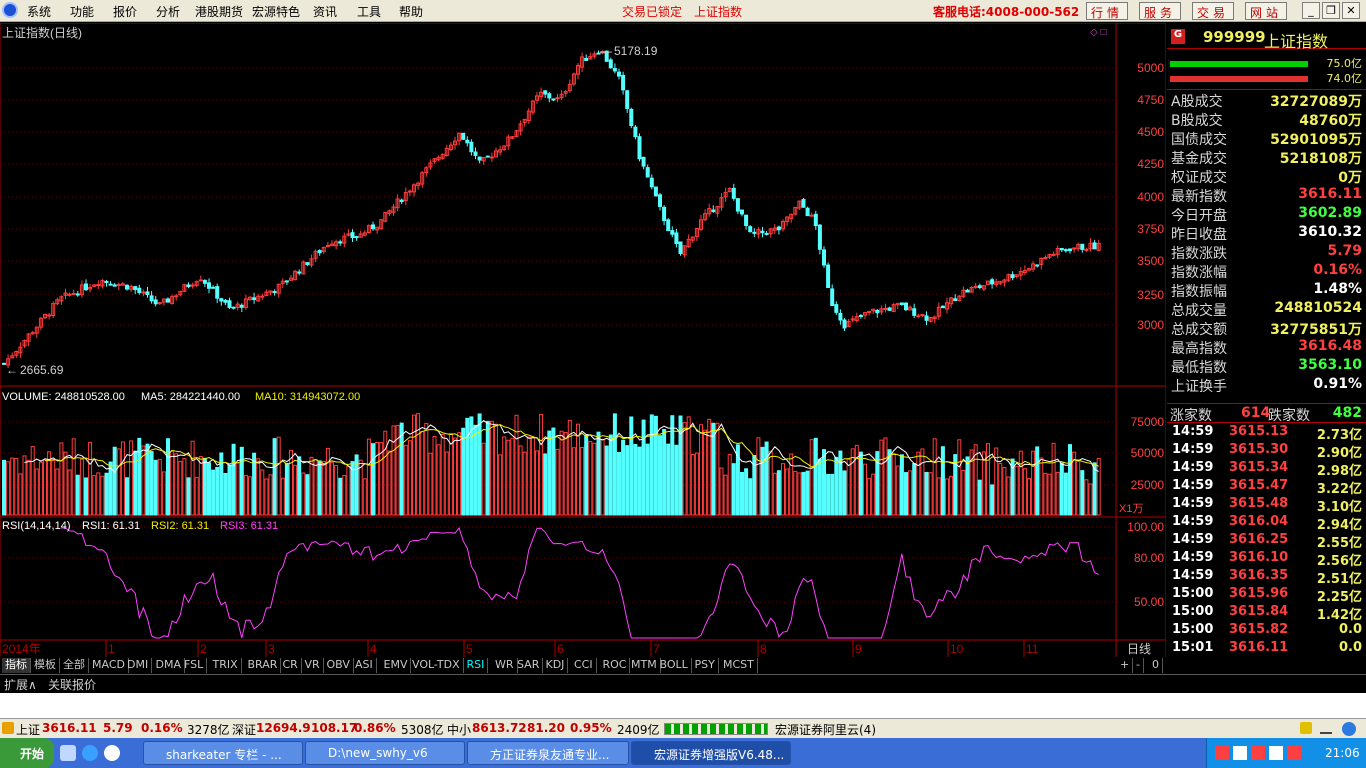  Describe the element at coordinates (652, 12) in the screenshot. I see `trade-lock-status: 交易已锁定` at that location.